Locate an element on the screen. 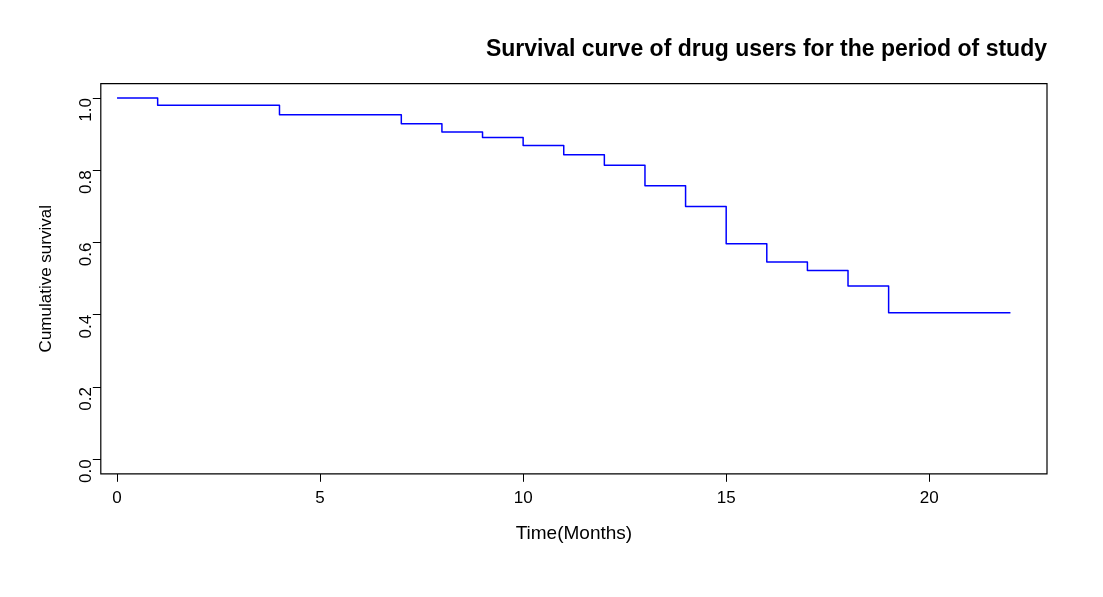 The image size is (1103, 597). x-tick-label: 20 is located at coordinates (929, 497).